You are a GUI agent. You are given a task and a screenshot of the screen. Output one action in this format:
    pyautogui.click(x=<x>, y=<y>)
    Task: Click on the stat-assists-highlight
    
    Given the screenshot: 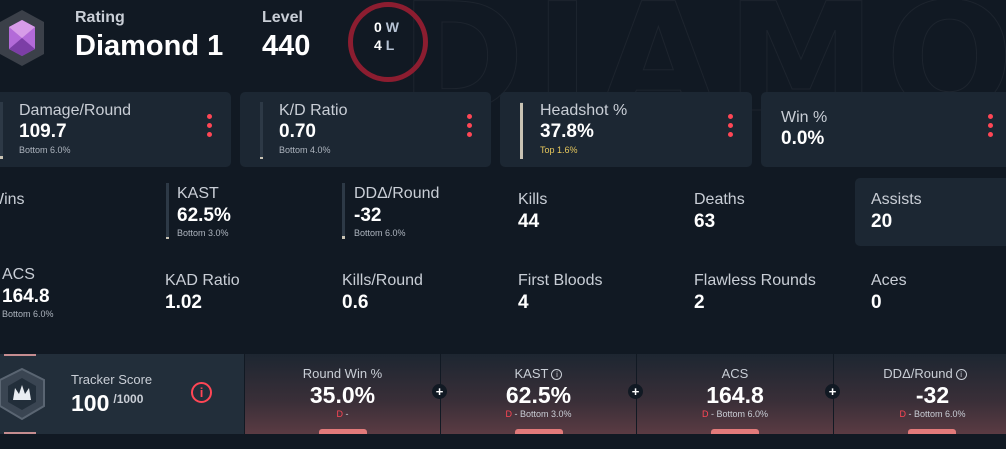 What is the action you would take?
    pyautogui.click(x=930, y=212)
    